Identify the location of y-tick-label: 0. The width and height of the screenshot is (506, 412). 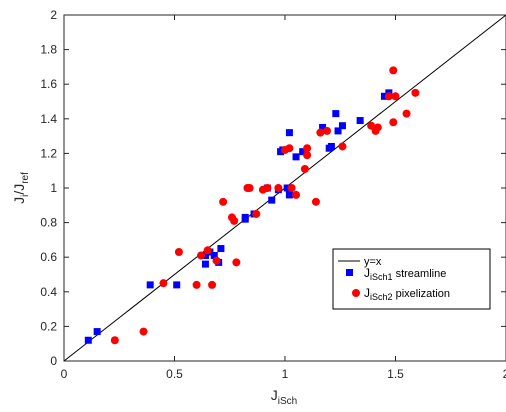
(53, 361).